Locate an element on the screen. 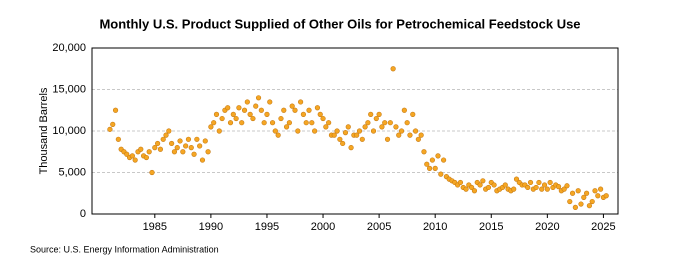 This screenshot has height=275, width=675. x-tick-label: 2010 is located at coordinates (435, 227).